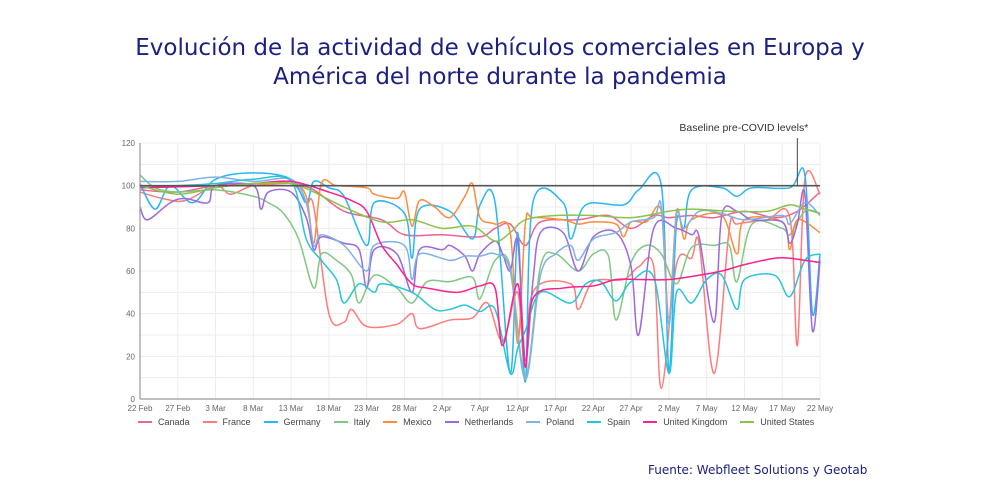  I want to click on x-tick-label: 17 Apr, so click(555, 408).